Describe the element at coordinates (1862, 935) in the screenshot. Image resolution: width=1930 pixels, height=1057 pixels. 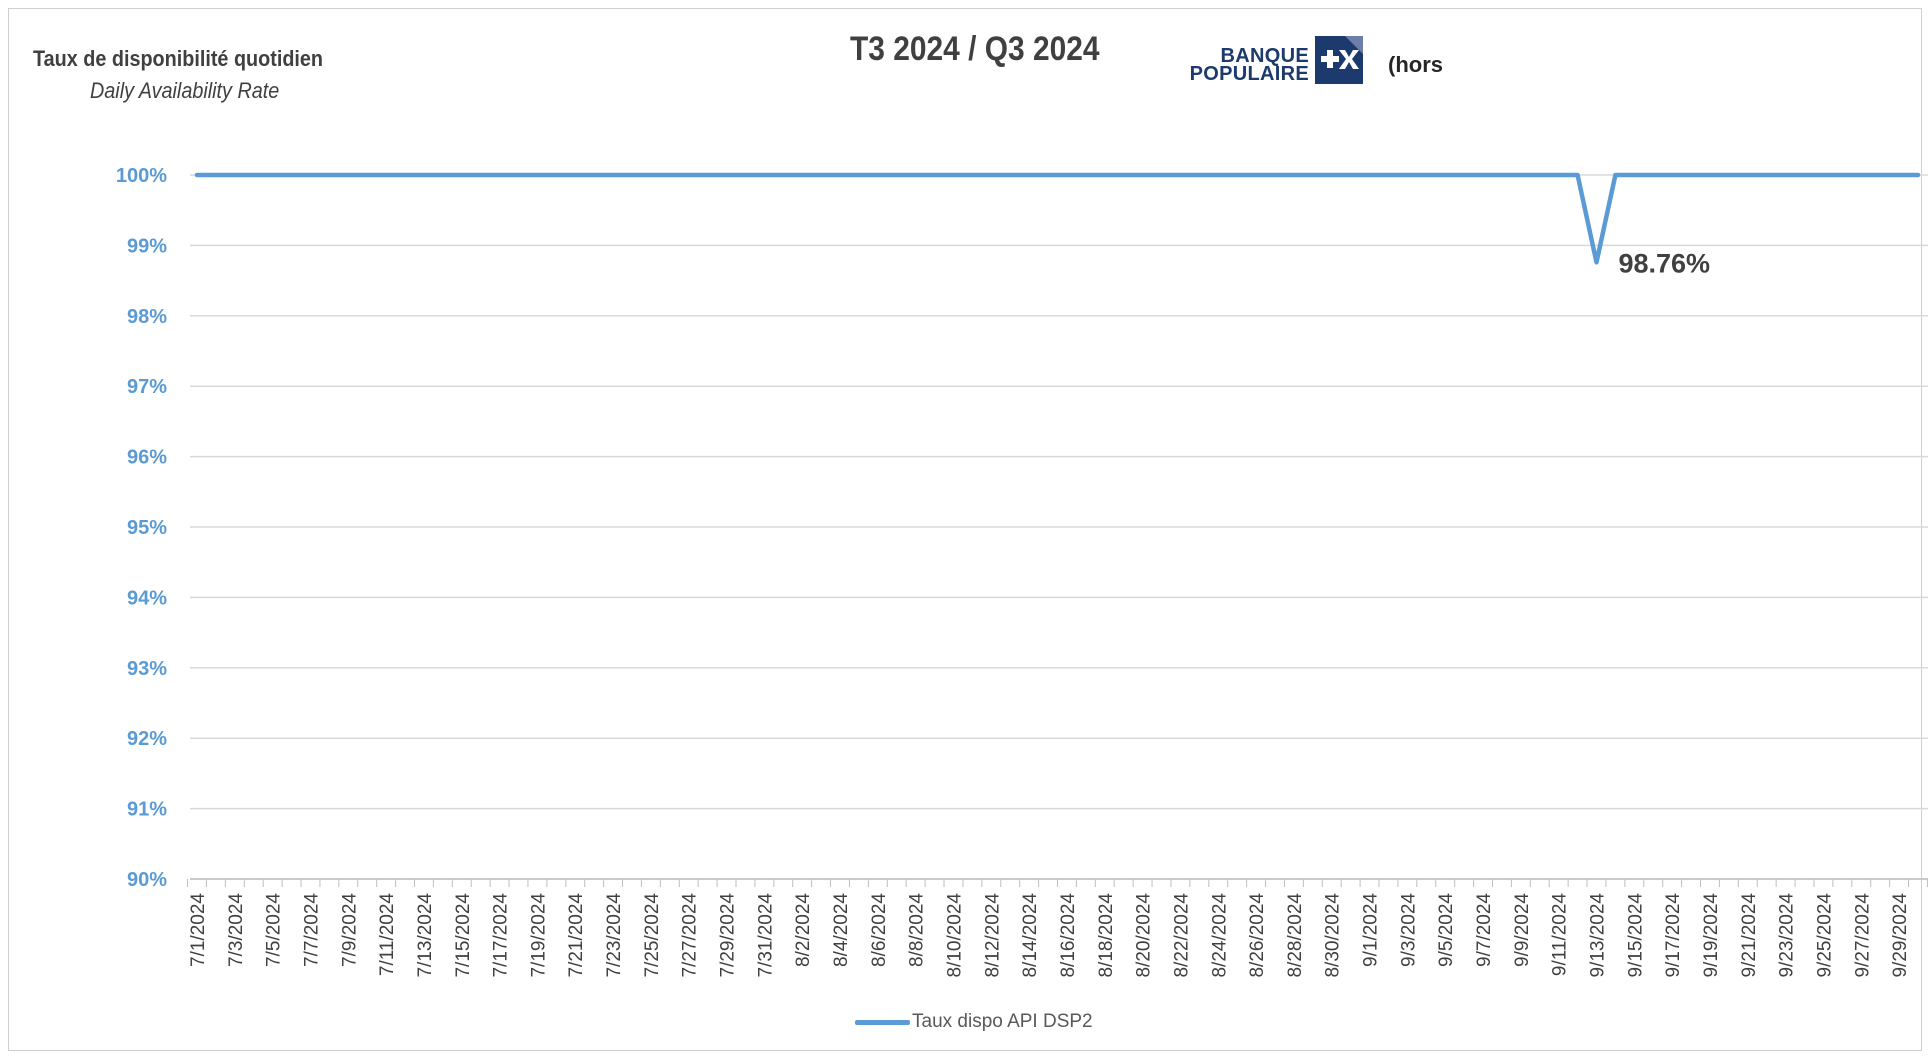
I see `x-tick-label: 9/27/2024` at that location.